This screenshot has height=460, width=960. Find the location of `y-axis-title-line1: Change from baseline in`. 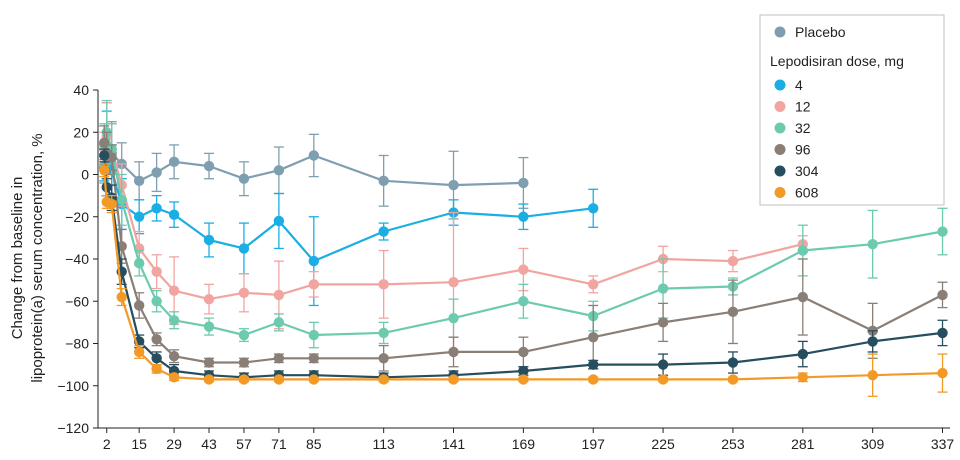

y-axis-title-line1: Change from baseline in is located at coordinates (17, 258).